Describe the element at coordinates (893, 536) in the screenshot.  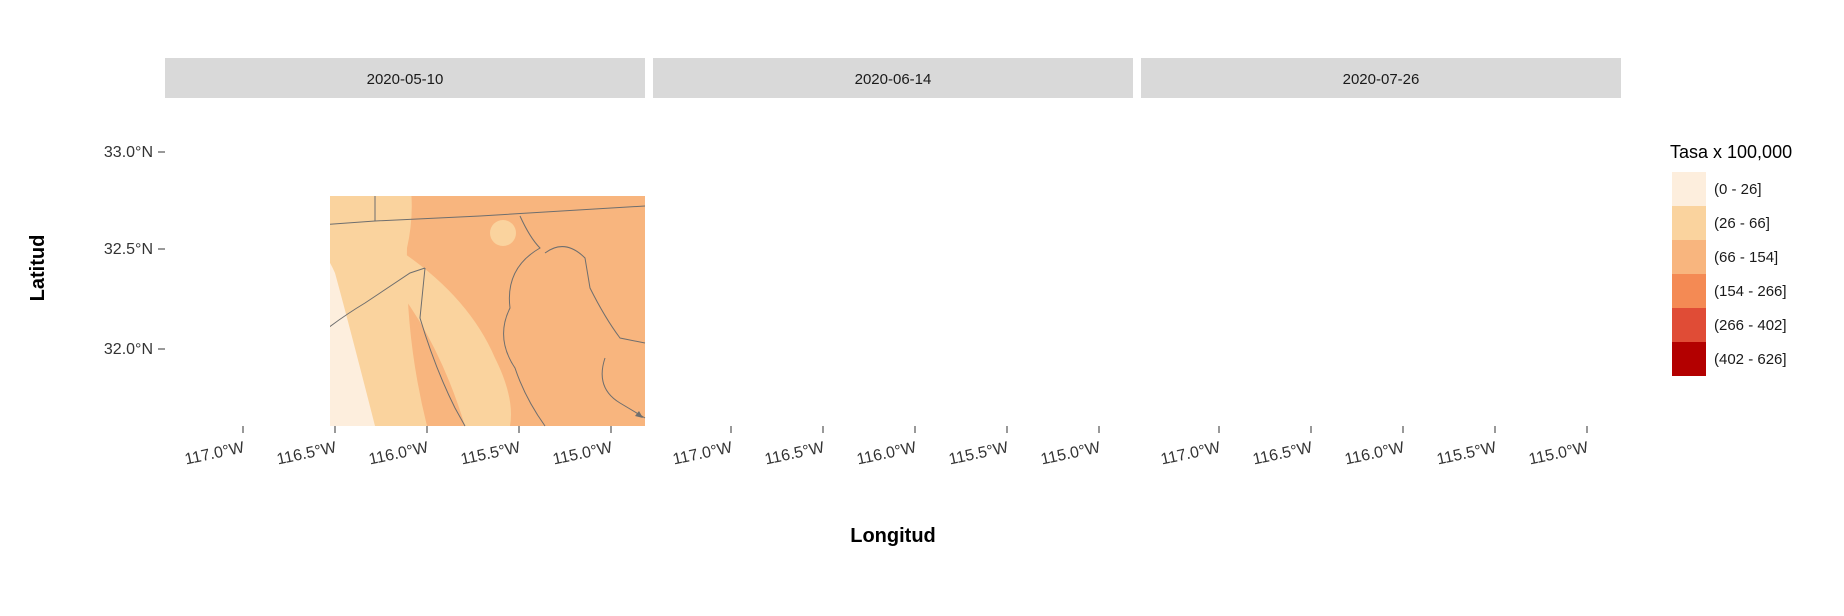
I see `x-axis-title: Longitud` at that location.